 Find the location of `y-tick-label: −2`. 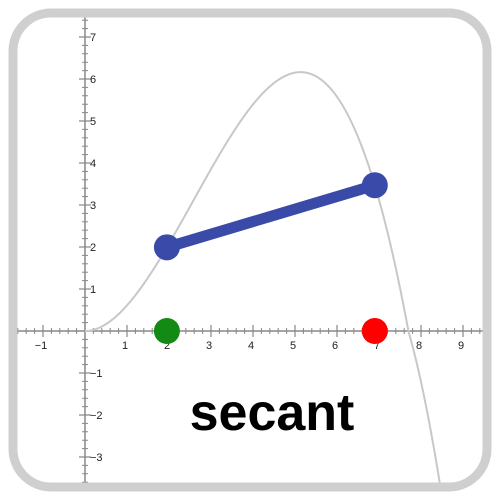

y-tick-label: −2 is located at coordinates (96, 416).